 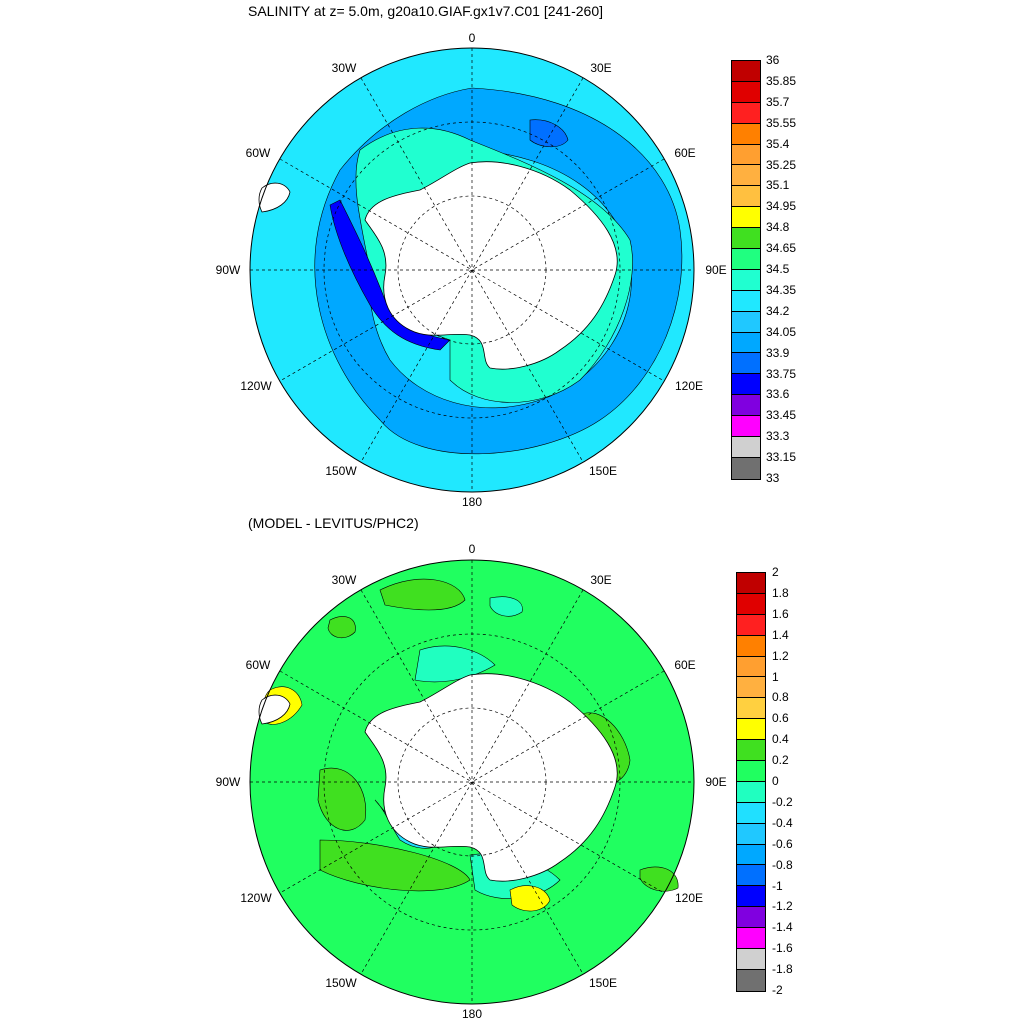 I want to click on top-map-patch-33.9, so click(x=549, y=133).